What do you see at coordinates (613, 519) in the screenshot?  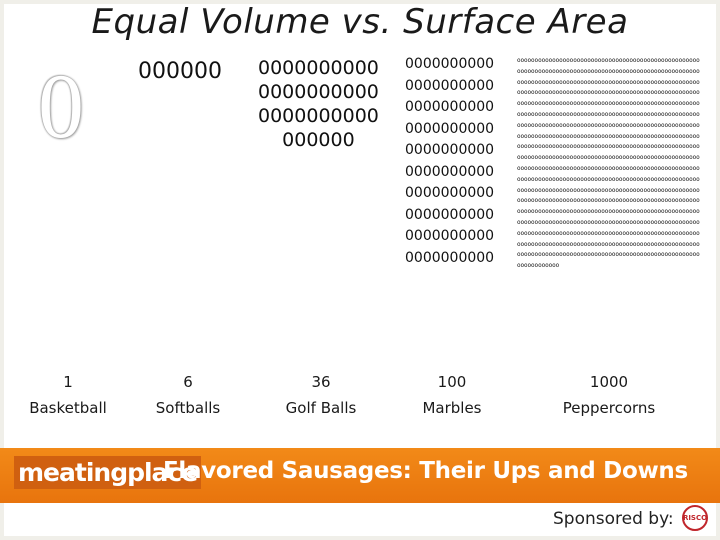 I see `sponsored-by-label: Sponsored by:` at bounding box center [613, 519].